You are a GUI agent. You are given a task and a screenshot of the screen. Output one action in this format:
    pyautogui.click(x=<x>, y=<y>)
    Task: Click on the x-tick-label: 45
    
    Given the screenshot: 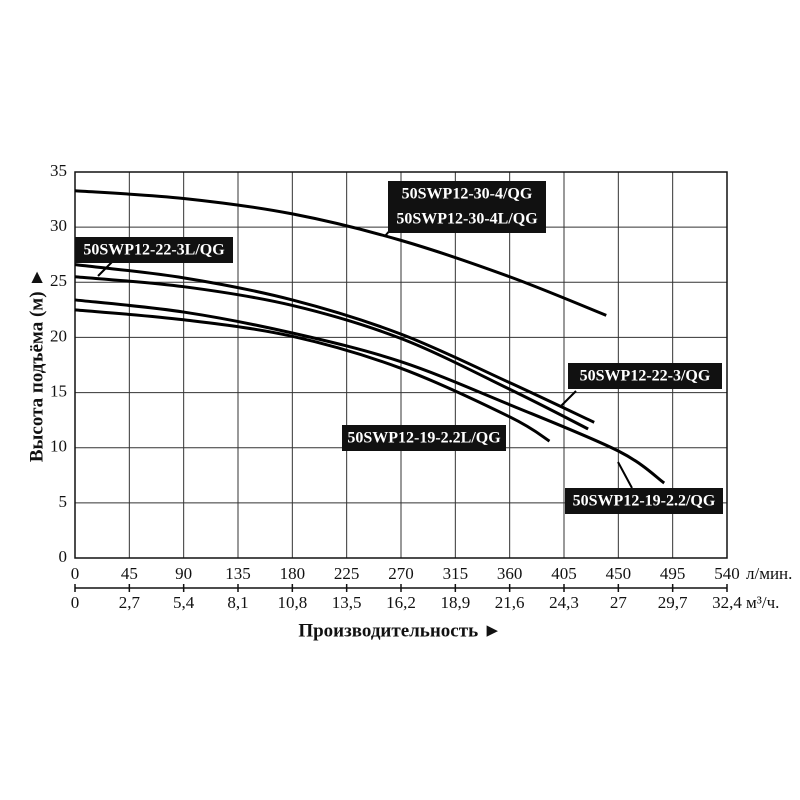 What is the action you would take?
    pyautogui.click(x=129, y=573)
    